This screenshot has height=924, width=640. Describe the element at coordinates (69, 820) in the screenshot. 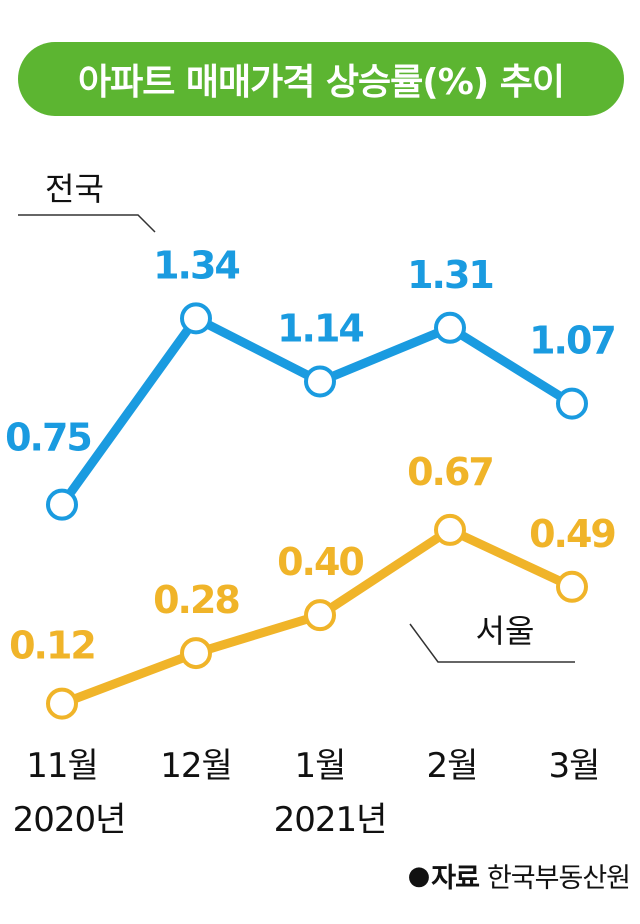

I see `year-label: 2020년` at that location.